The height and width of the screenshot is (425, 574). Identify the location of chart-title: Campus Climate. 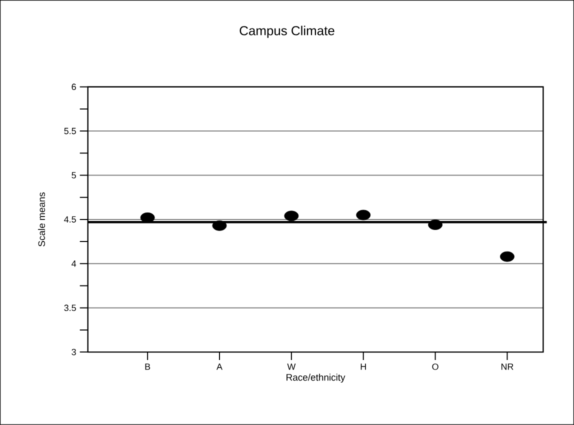
(287, 32).